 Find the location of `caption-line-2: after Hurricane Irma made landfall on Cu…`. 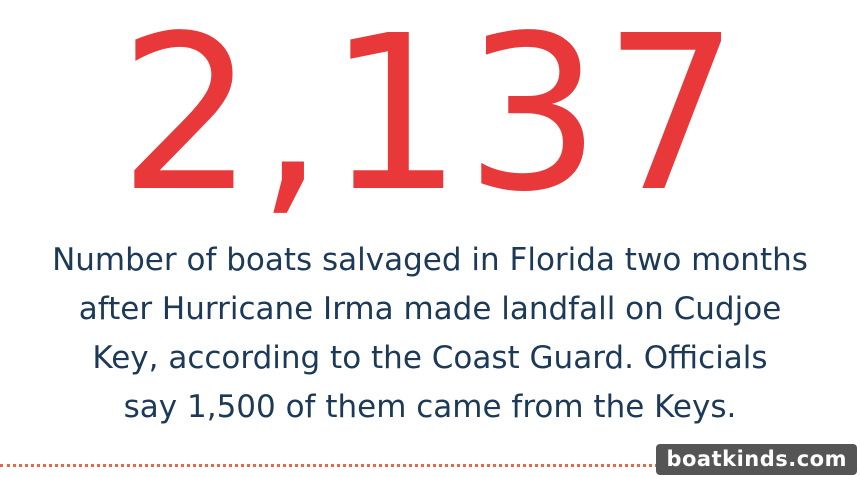

caption-line-2: after Hurricane Irma made landfall on Cu… is located at coordinates (430, 309).